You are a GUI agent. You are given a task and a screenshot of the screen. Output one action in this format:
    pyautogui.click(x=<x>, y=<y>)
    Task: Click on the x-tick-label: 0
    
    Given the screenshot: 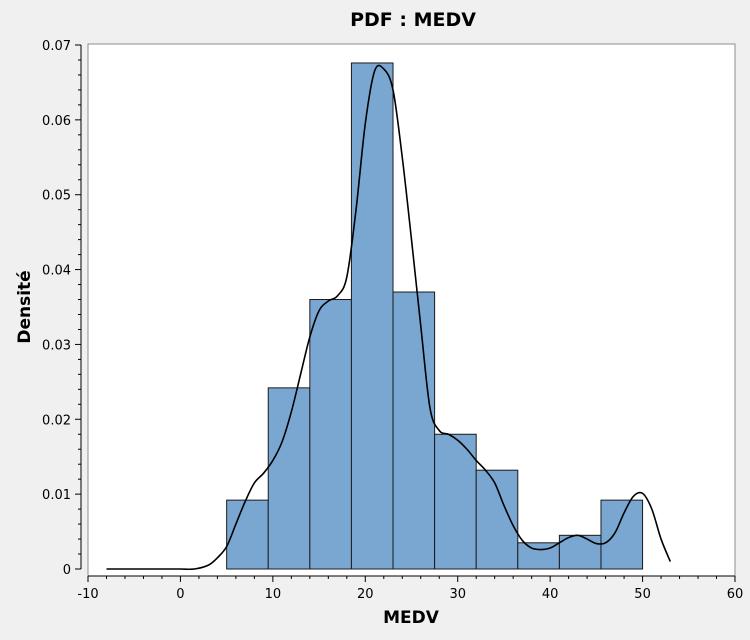 What is the action you would take?
    pyautogui.click(x=180, y=594)
    